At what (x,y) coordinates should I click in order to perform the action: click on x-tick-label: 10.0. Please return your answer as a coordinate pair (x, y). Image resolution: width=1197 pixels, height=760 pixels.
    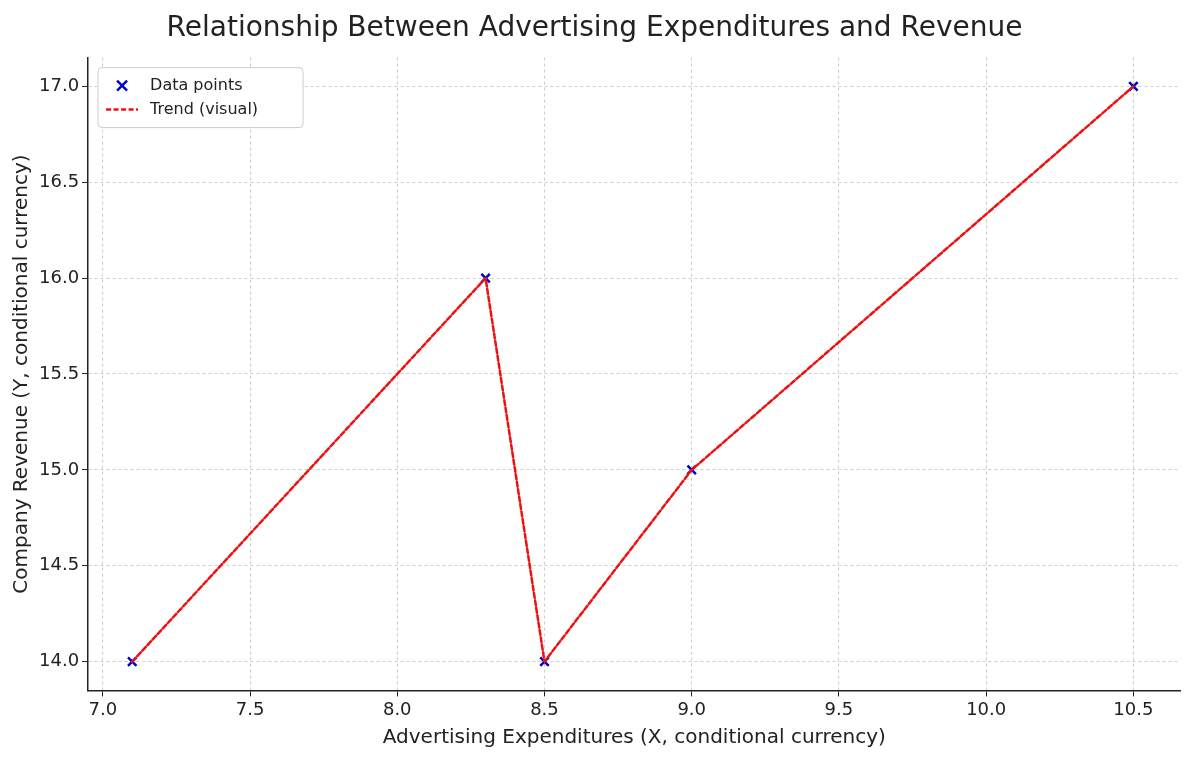
    Looking at the image, I should click on (986, 708).